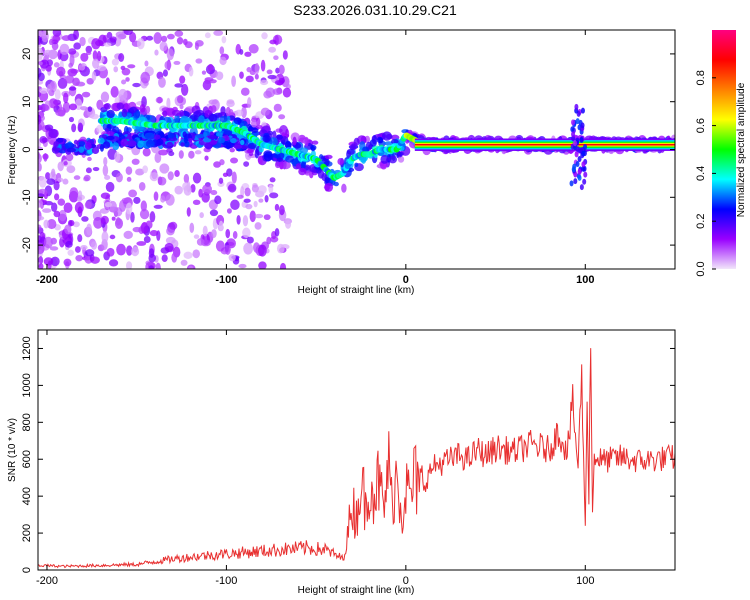 This screenshot has width=750, height=600. I want to click on y-tick-label: 1000, so click(27, 385).